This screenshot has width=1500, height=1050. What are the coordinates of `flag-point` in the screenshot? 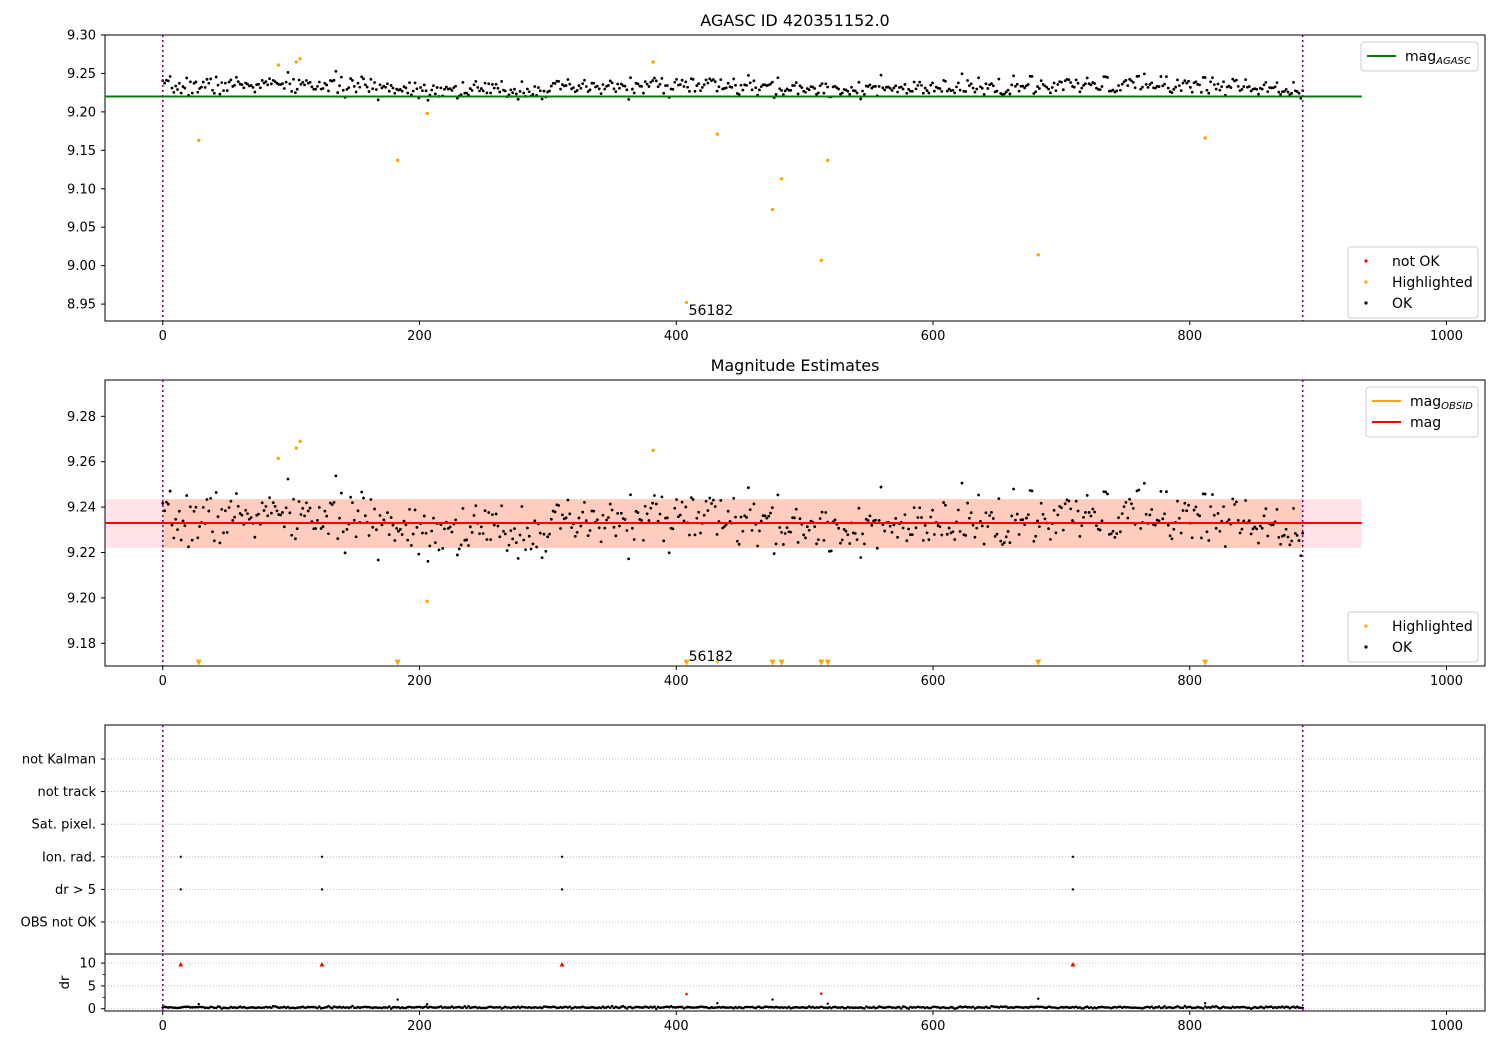 It's located at (322, 889).